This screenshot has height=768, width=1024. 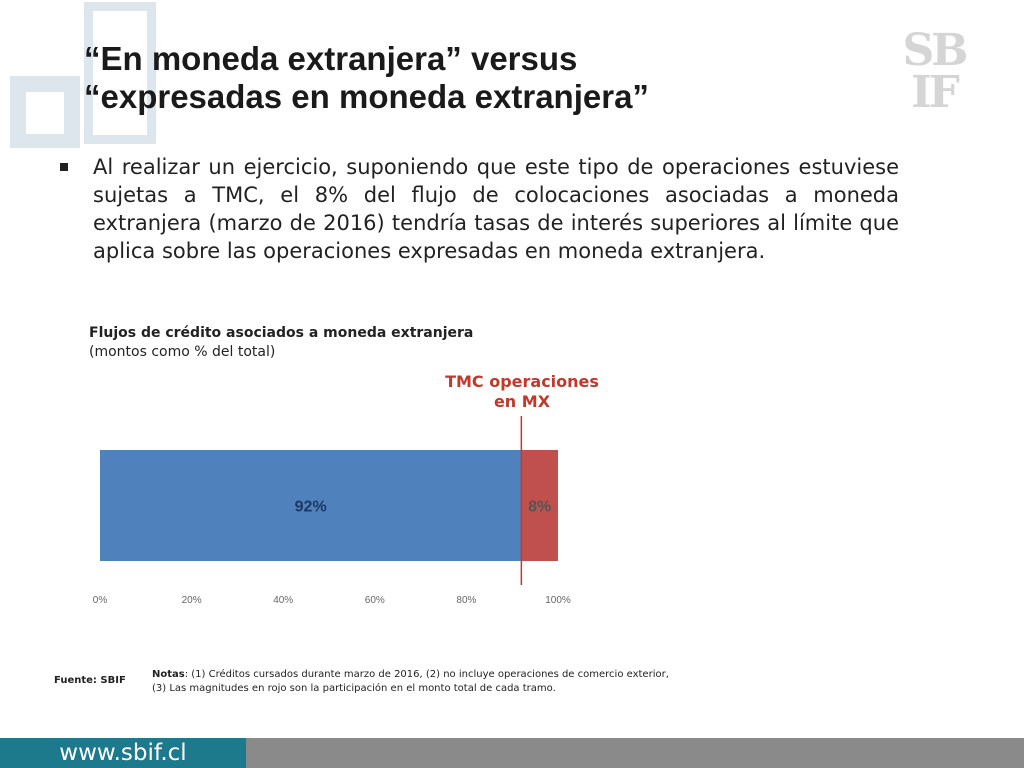 I want to click on x-tick-label: 20%, so click(x=192, y=600).